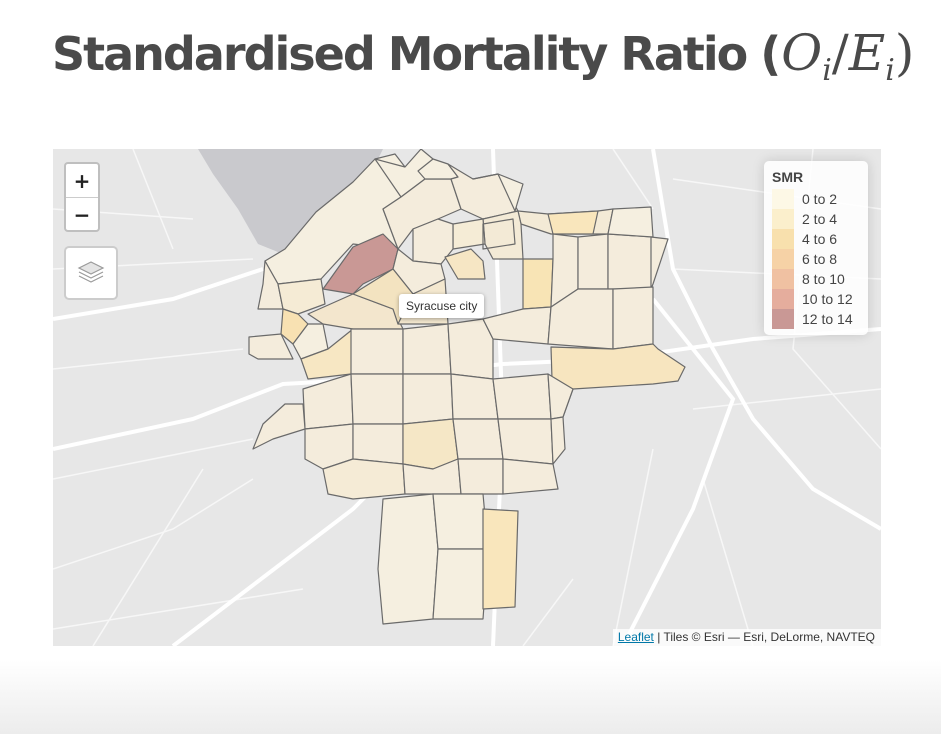 This screenshot has width=941, height=734. What do you see at coordinates (827, 299) in the screenshot?
I see `legend-label: 10 to 12` at bounding box center [827, 299].